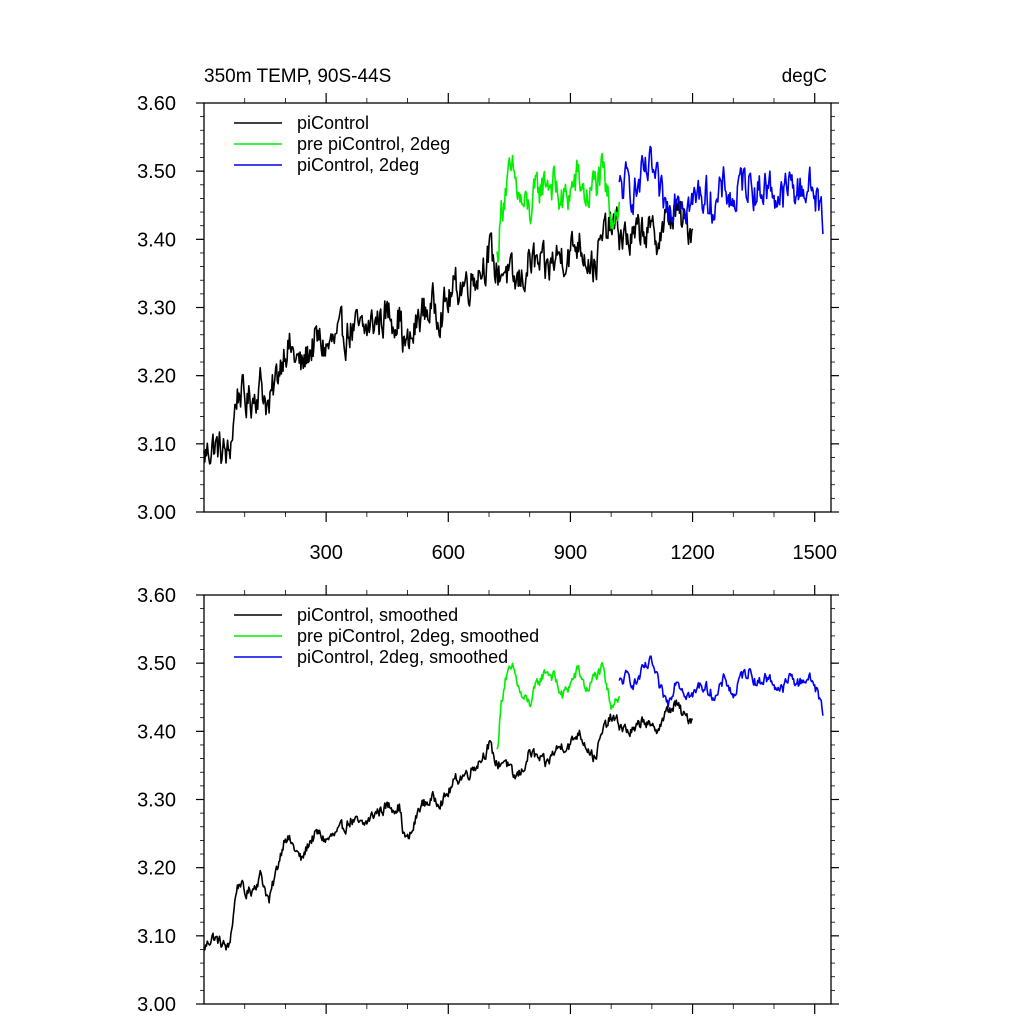 This screenshot has height=1029, width=1024. What do you see at coordinates (333, 123) in the screenshot?
I see `legend-label: piControl` at bounding box center [333, 123].